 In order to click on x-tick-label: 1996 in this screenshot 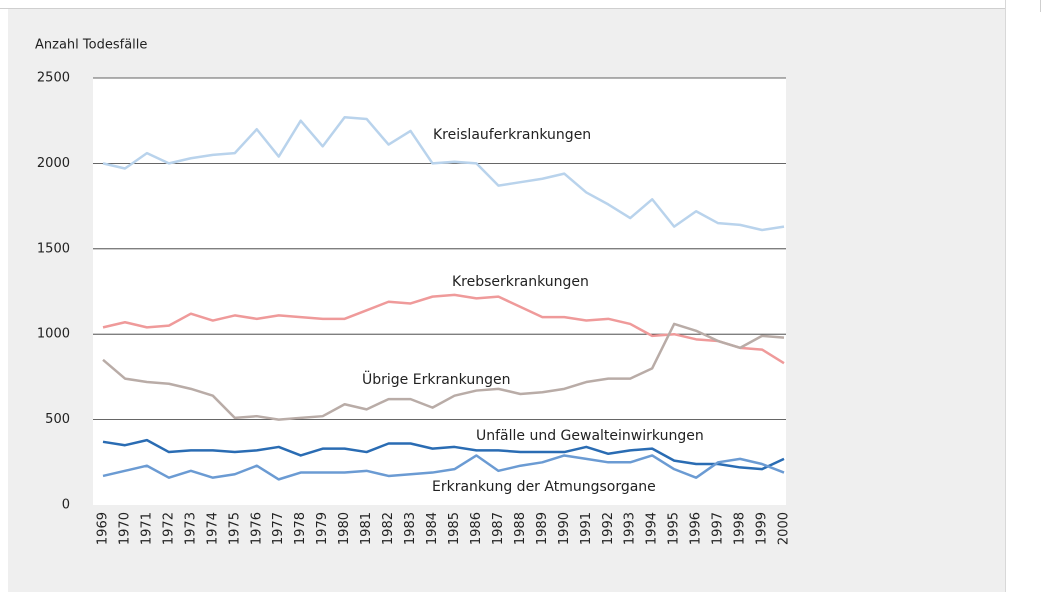, I will do `click(696, 528)`.